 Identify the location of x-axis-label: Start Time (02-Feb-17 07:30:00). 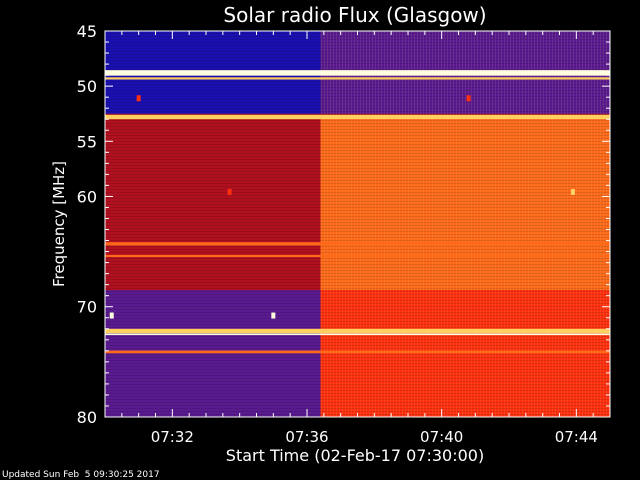
(355, 455).